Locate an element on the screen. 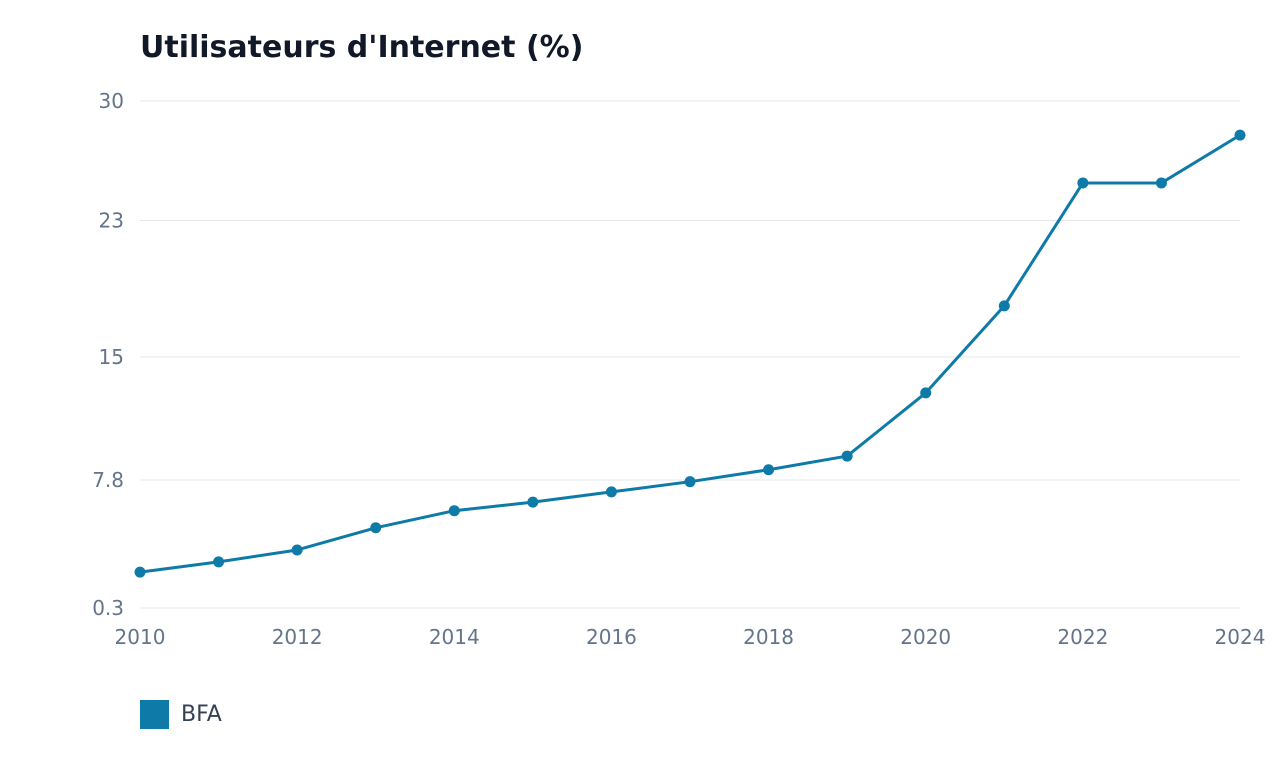 The width and height of the screenshot is (1280, 760). x-tick-label: 2020 is located at coordinates (925, 637).